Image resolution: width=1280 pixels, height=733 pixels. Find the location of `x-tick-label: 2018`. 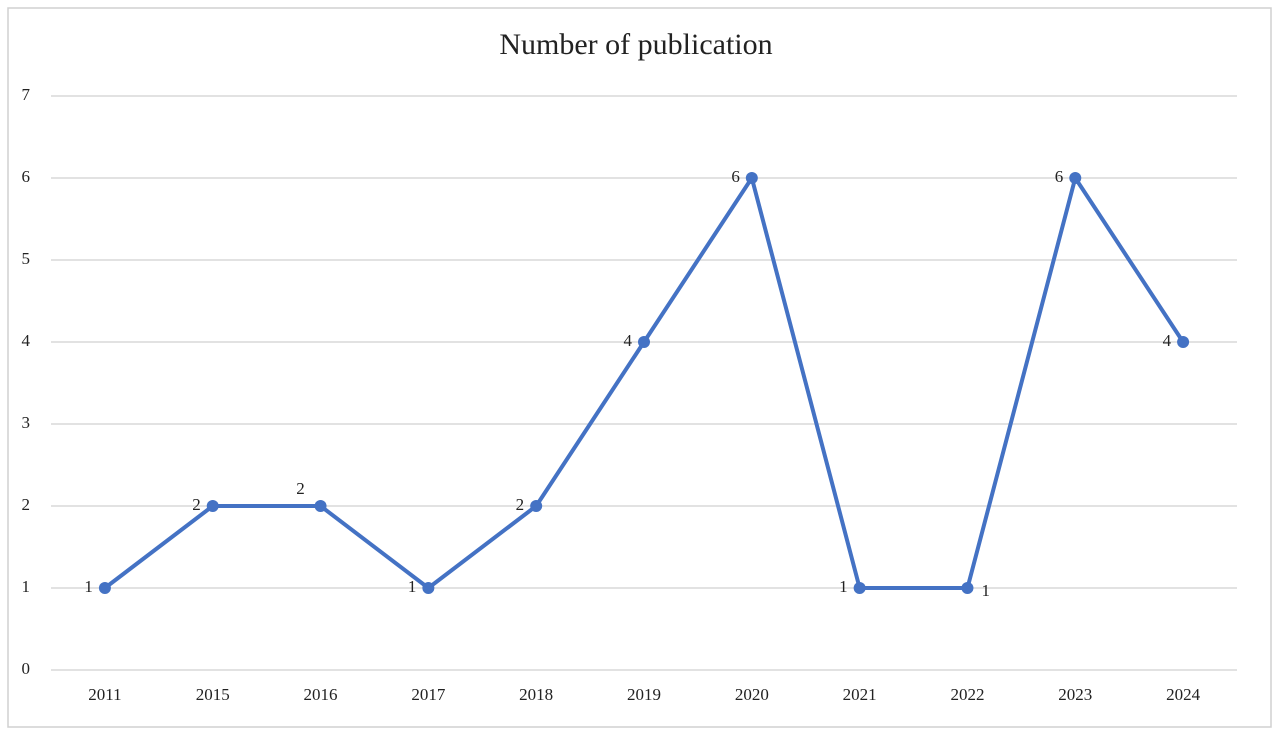

x-tick-label: 2018 is located at coordinates (536, 694).